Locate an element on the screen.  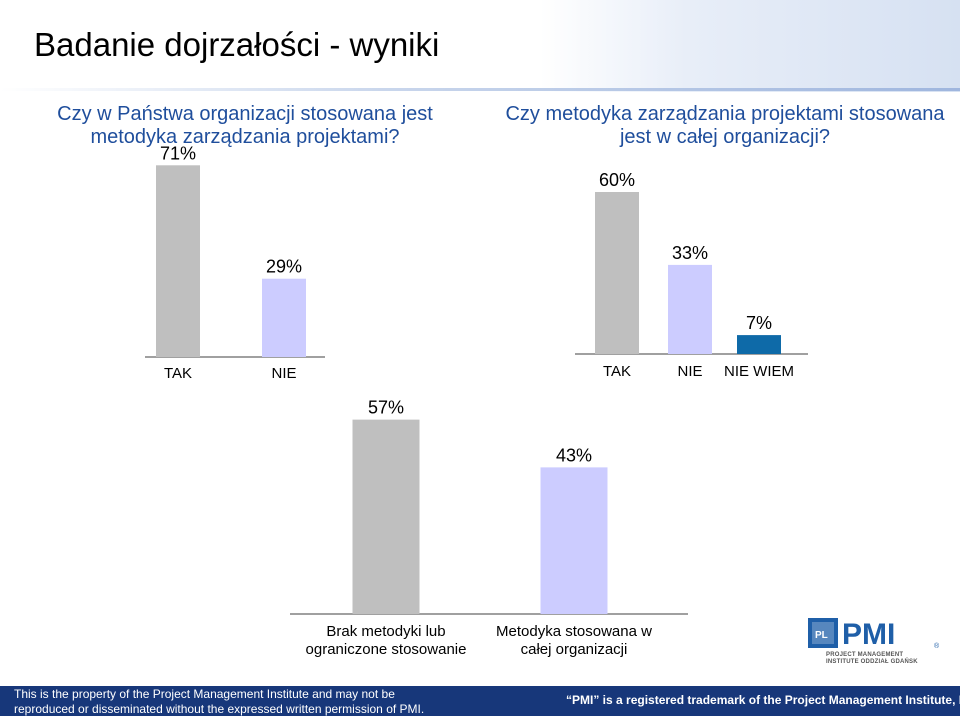
chart-1-category-label: TAK is located at coordinates (617, 371).